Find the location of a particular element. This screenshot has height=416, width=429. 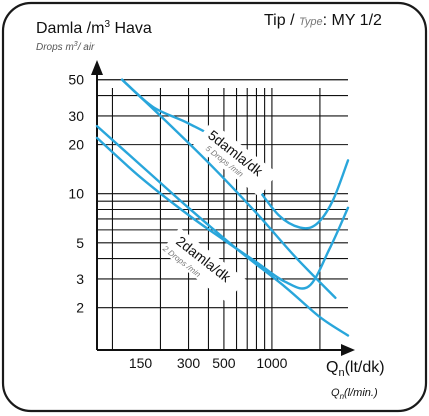

x-tick-label: 500 is located at coordinates (224, 363).